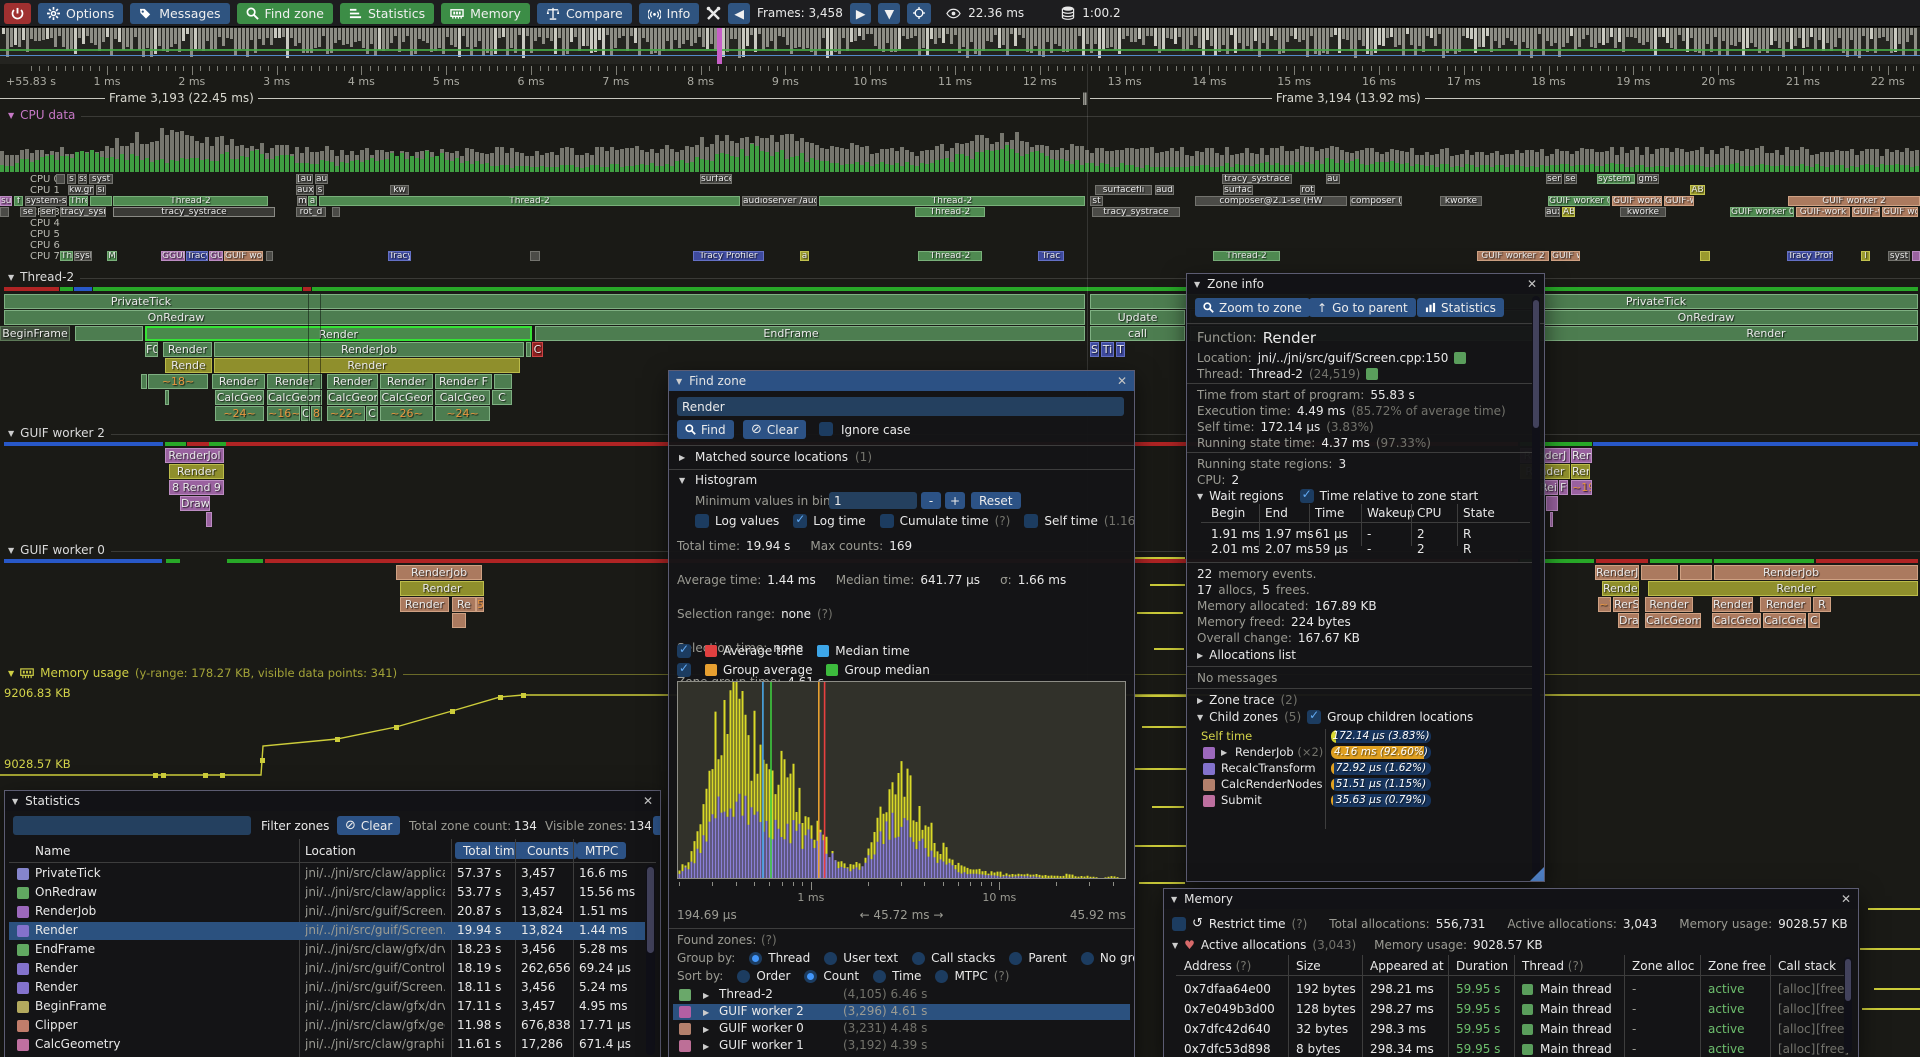 This screenshot has width=1920, height=1057. Describe the element at coordinates (464, 604) in the screenshot. I see `zone: Re` at that location.